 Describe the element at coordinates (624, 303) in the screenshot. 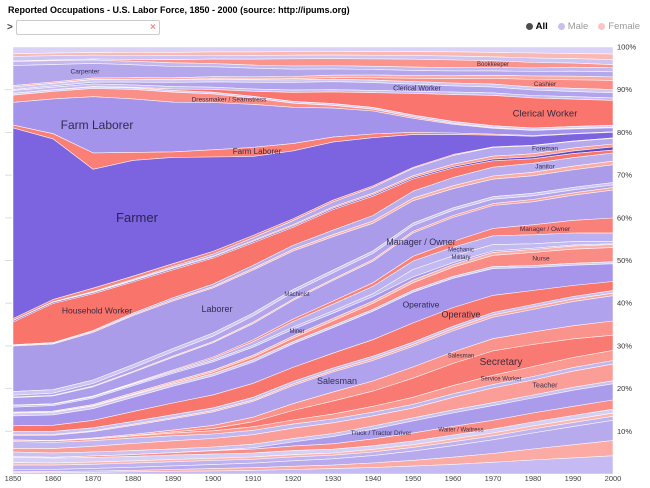

I see `y-axis-label: 40%` at that location.